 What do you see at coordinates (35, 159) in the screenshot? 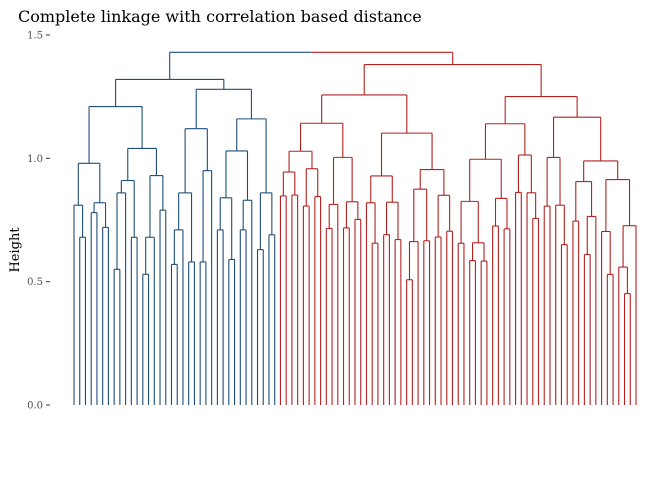
I see `y-tick-label: 1.0` at bounding box center [35, 159].